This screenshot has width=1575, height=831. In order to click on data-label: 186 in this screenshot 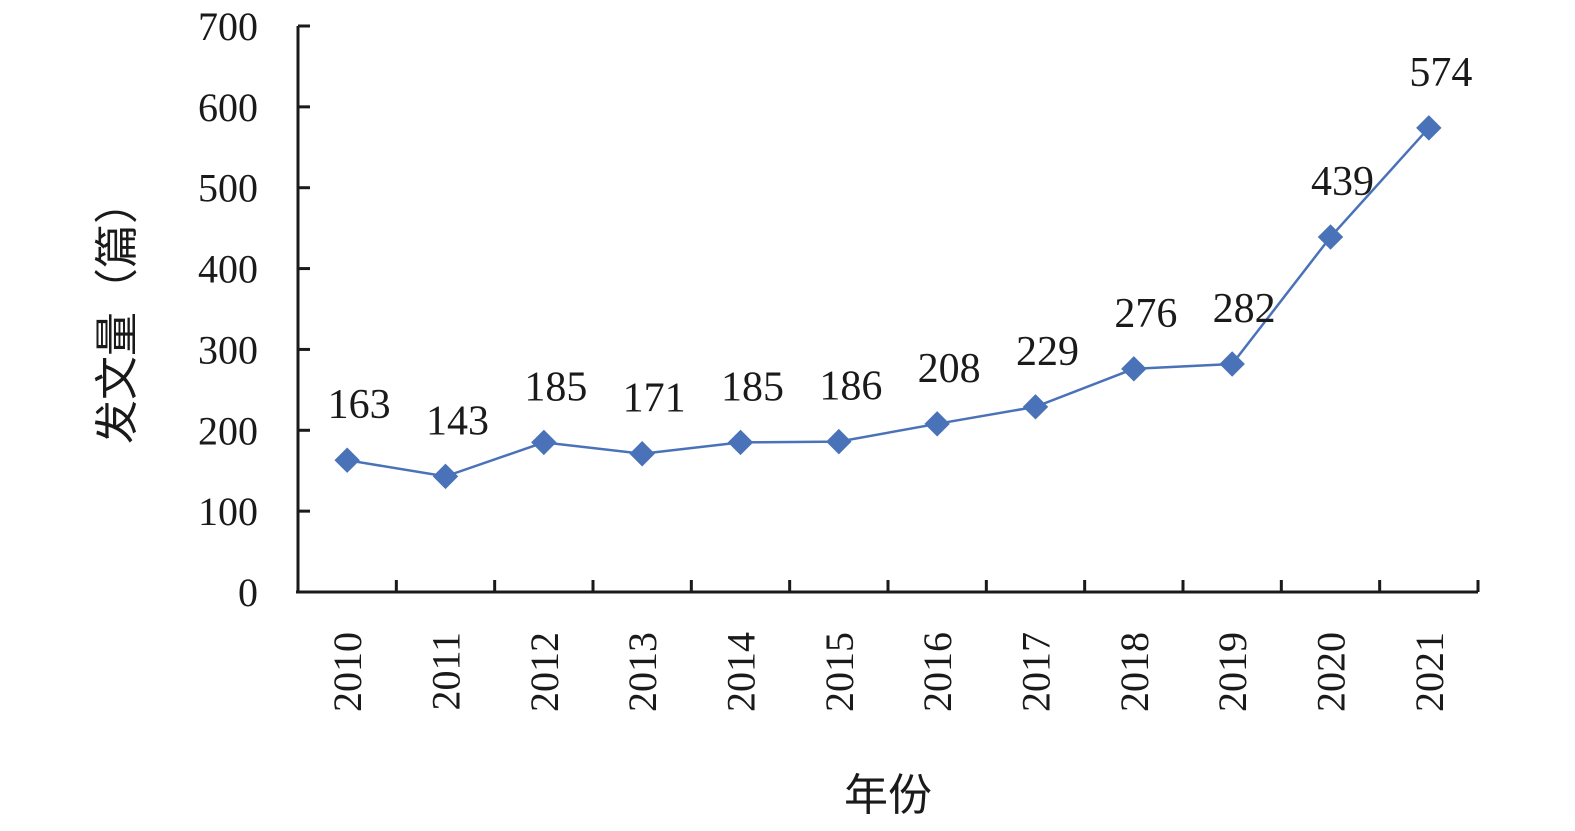, I will do `click(850, 387)`.